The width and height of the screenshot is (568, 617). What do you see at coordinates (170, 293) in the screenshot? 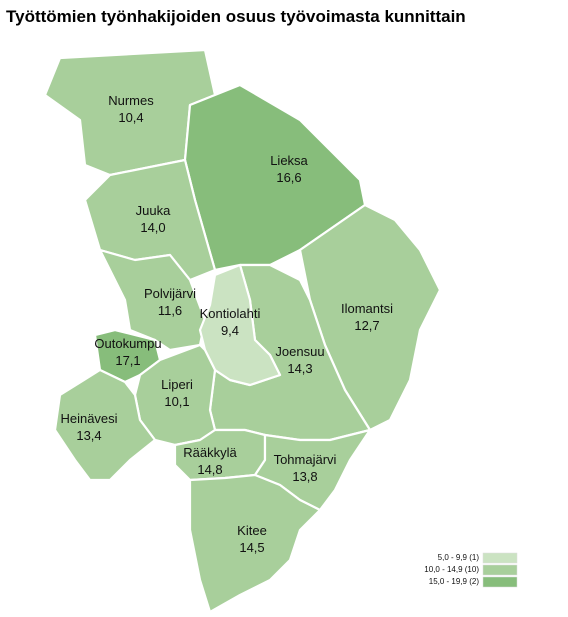
I see `region-name: Polvijärvi` at bounding box center [170, 293].